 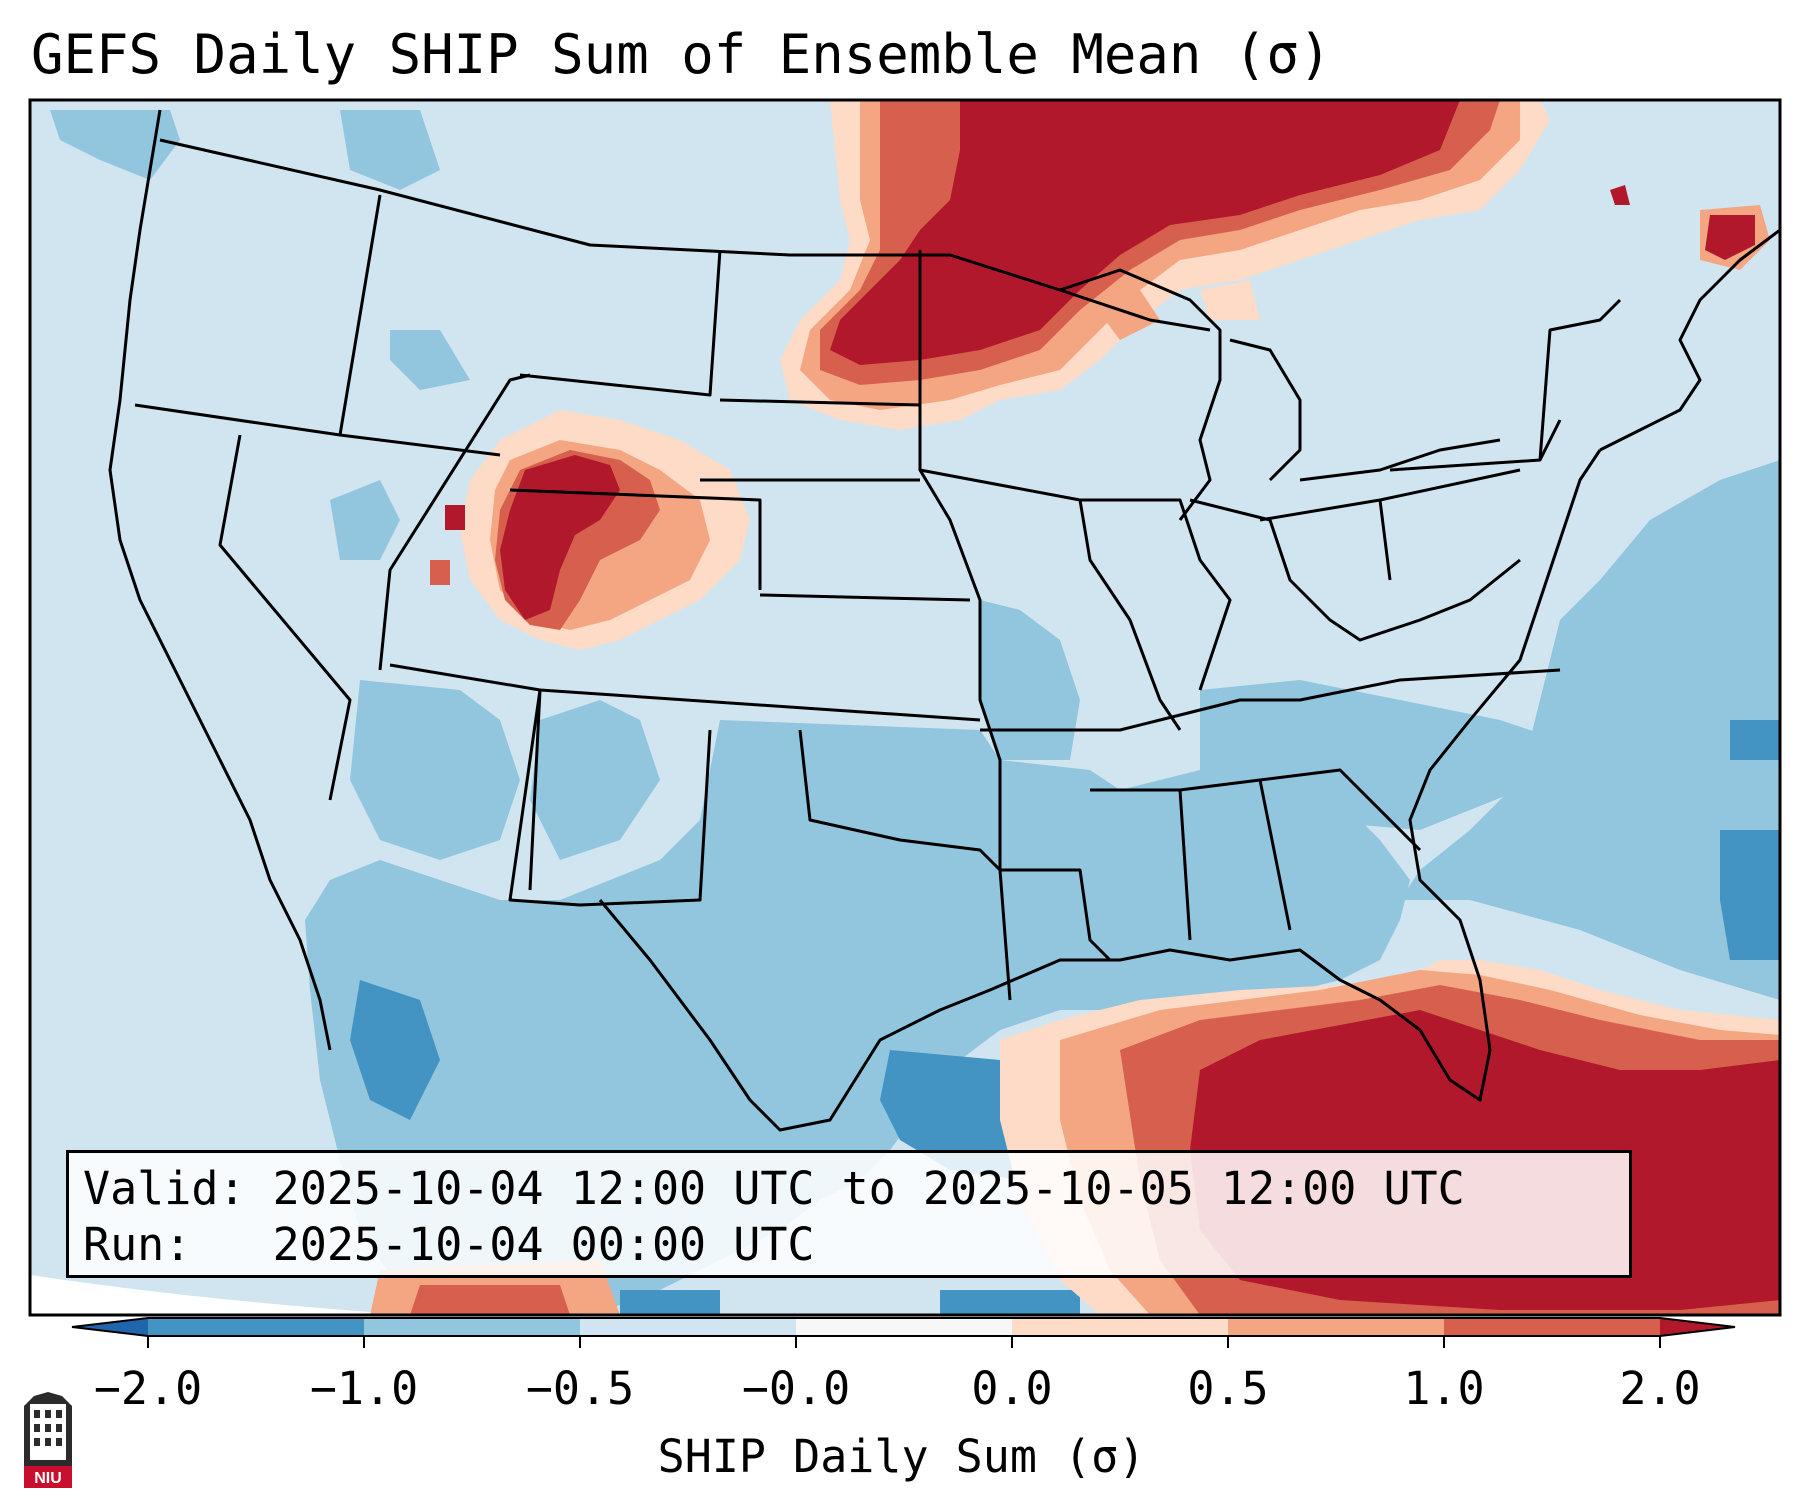 I want to click on logo-text: NIU, so click(x=48, y=1478).